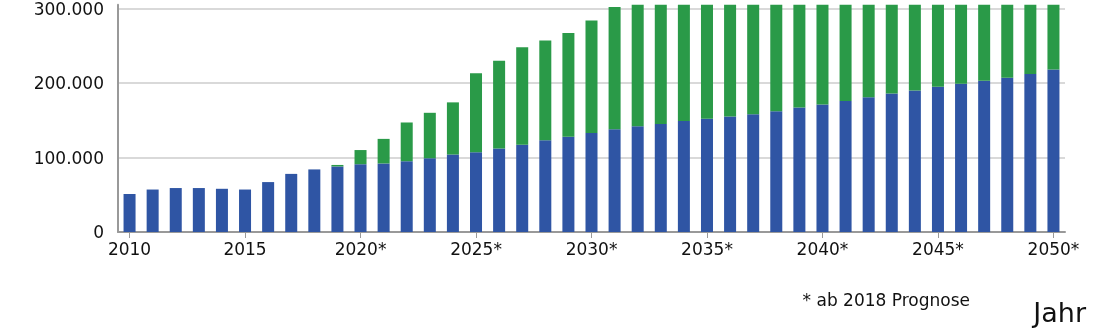 The image size is (1100, 332). I want to click on y-tick-label: 300.000, so click(68, 9).